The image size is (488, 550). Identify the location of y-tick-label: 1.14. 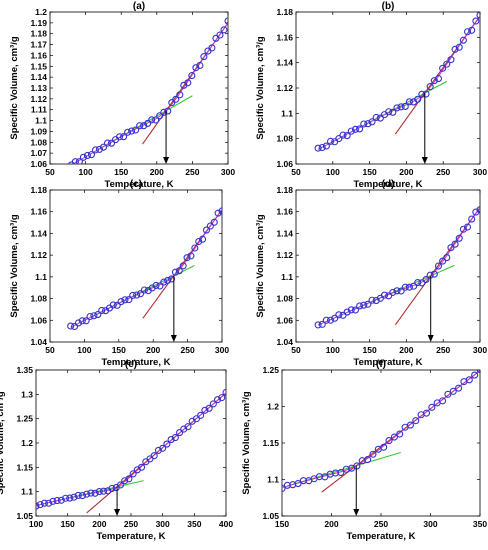
(284, 233).